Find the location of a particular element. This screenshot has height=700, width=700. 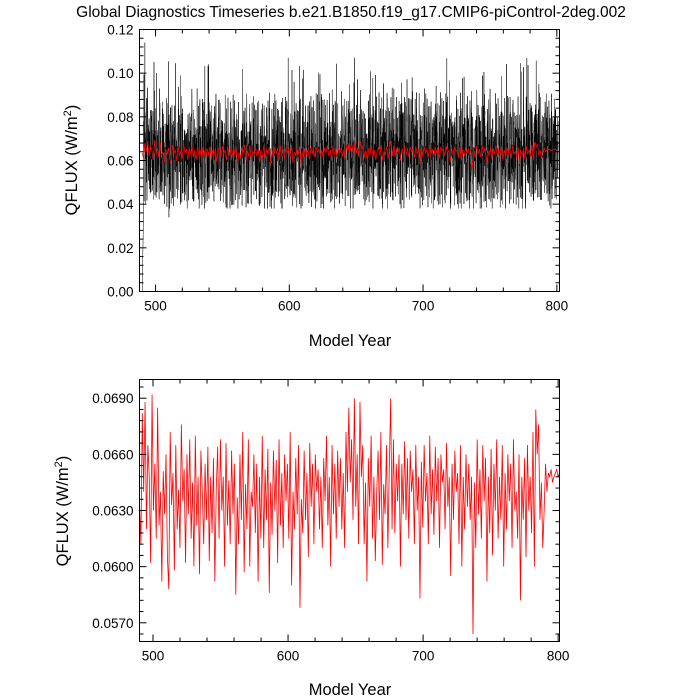

bottom-xtick-label: 700 is located at coordinates (423, 656).